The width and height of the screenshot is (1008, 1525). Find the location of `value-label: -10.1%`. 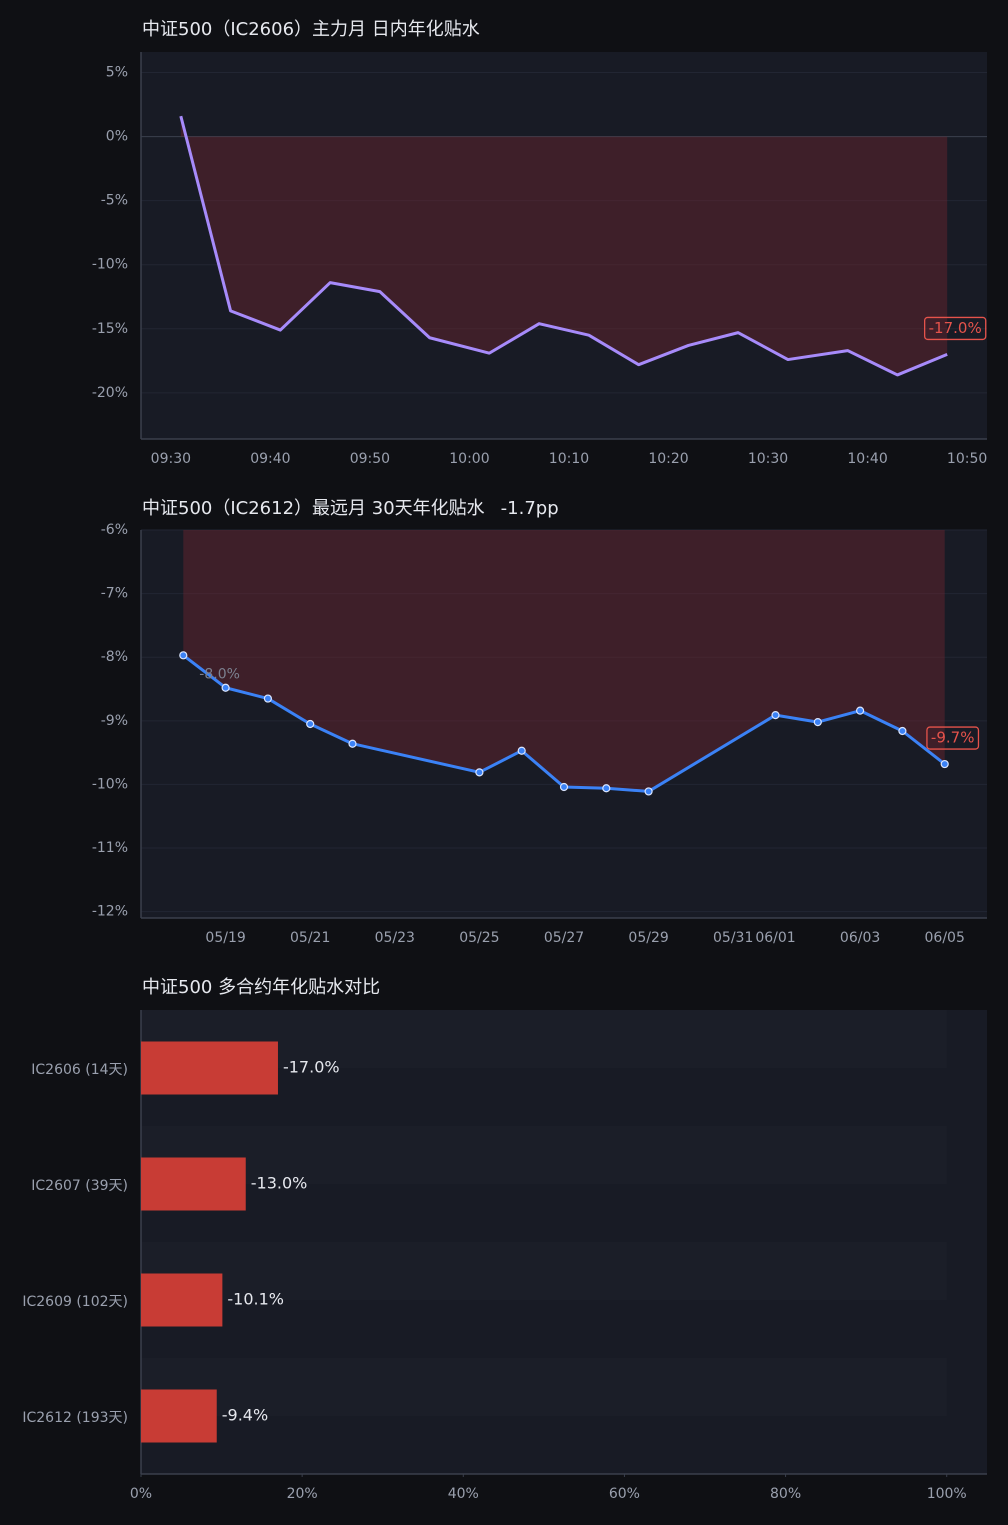

value-label: -10.1% is located at coordinates (255, 1299).